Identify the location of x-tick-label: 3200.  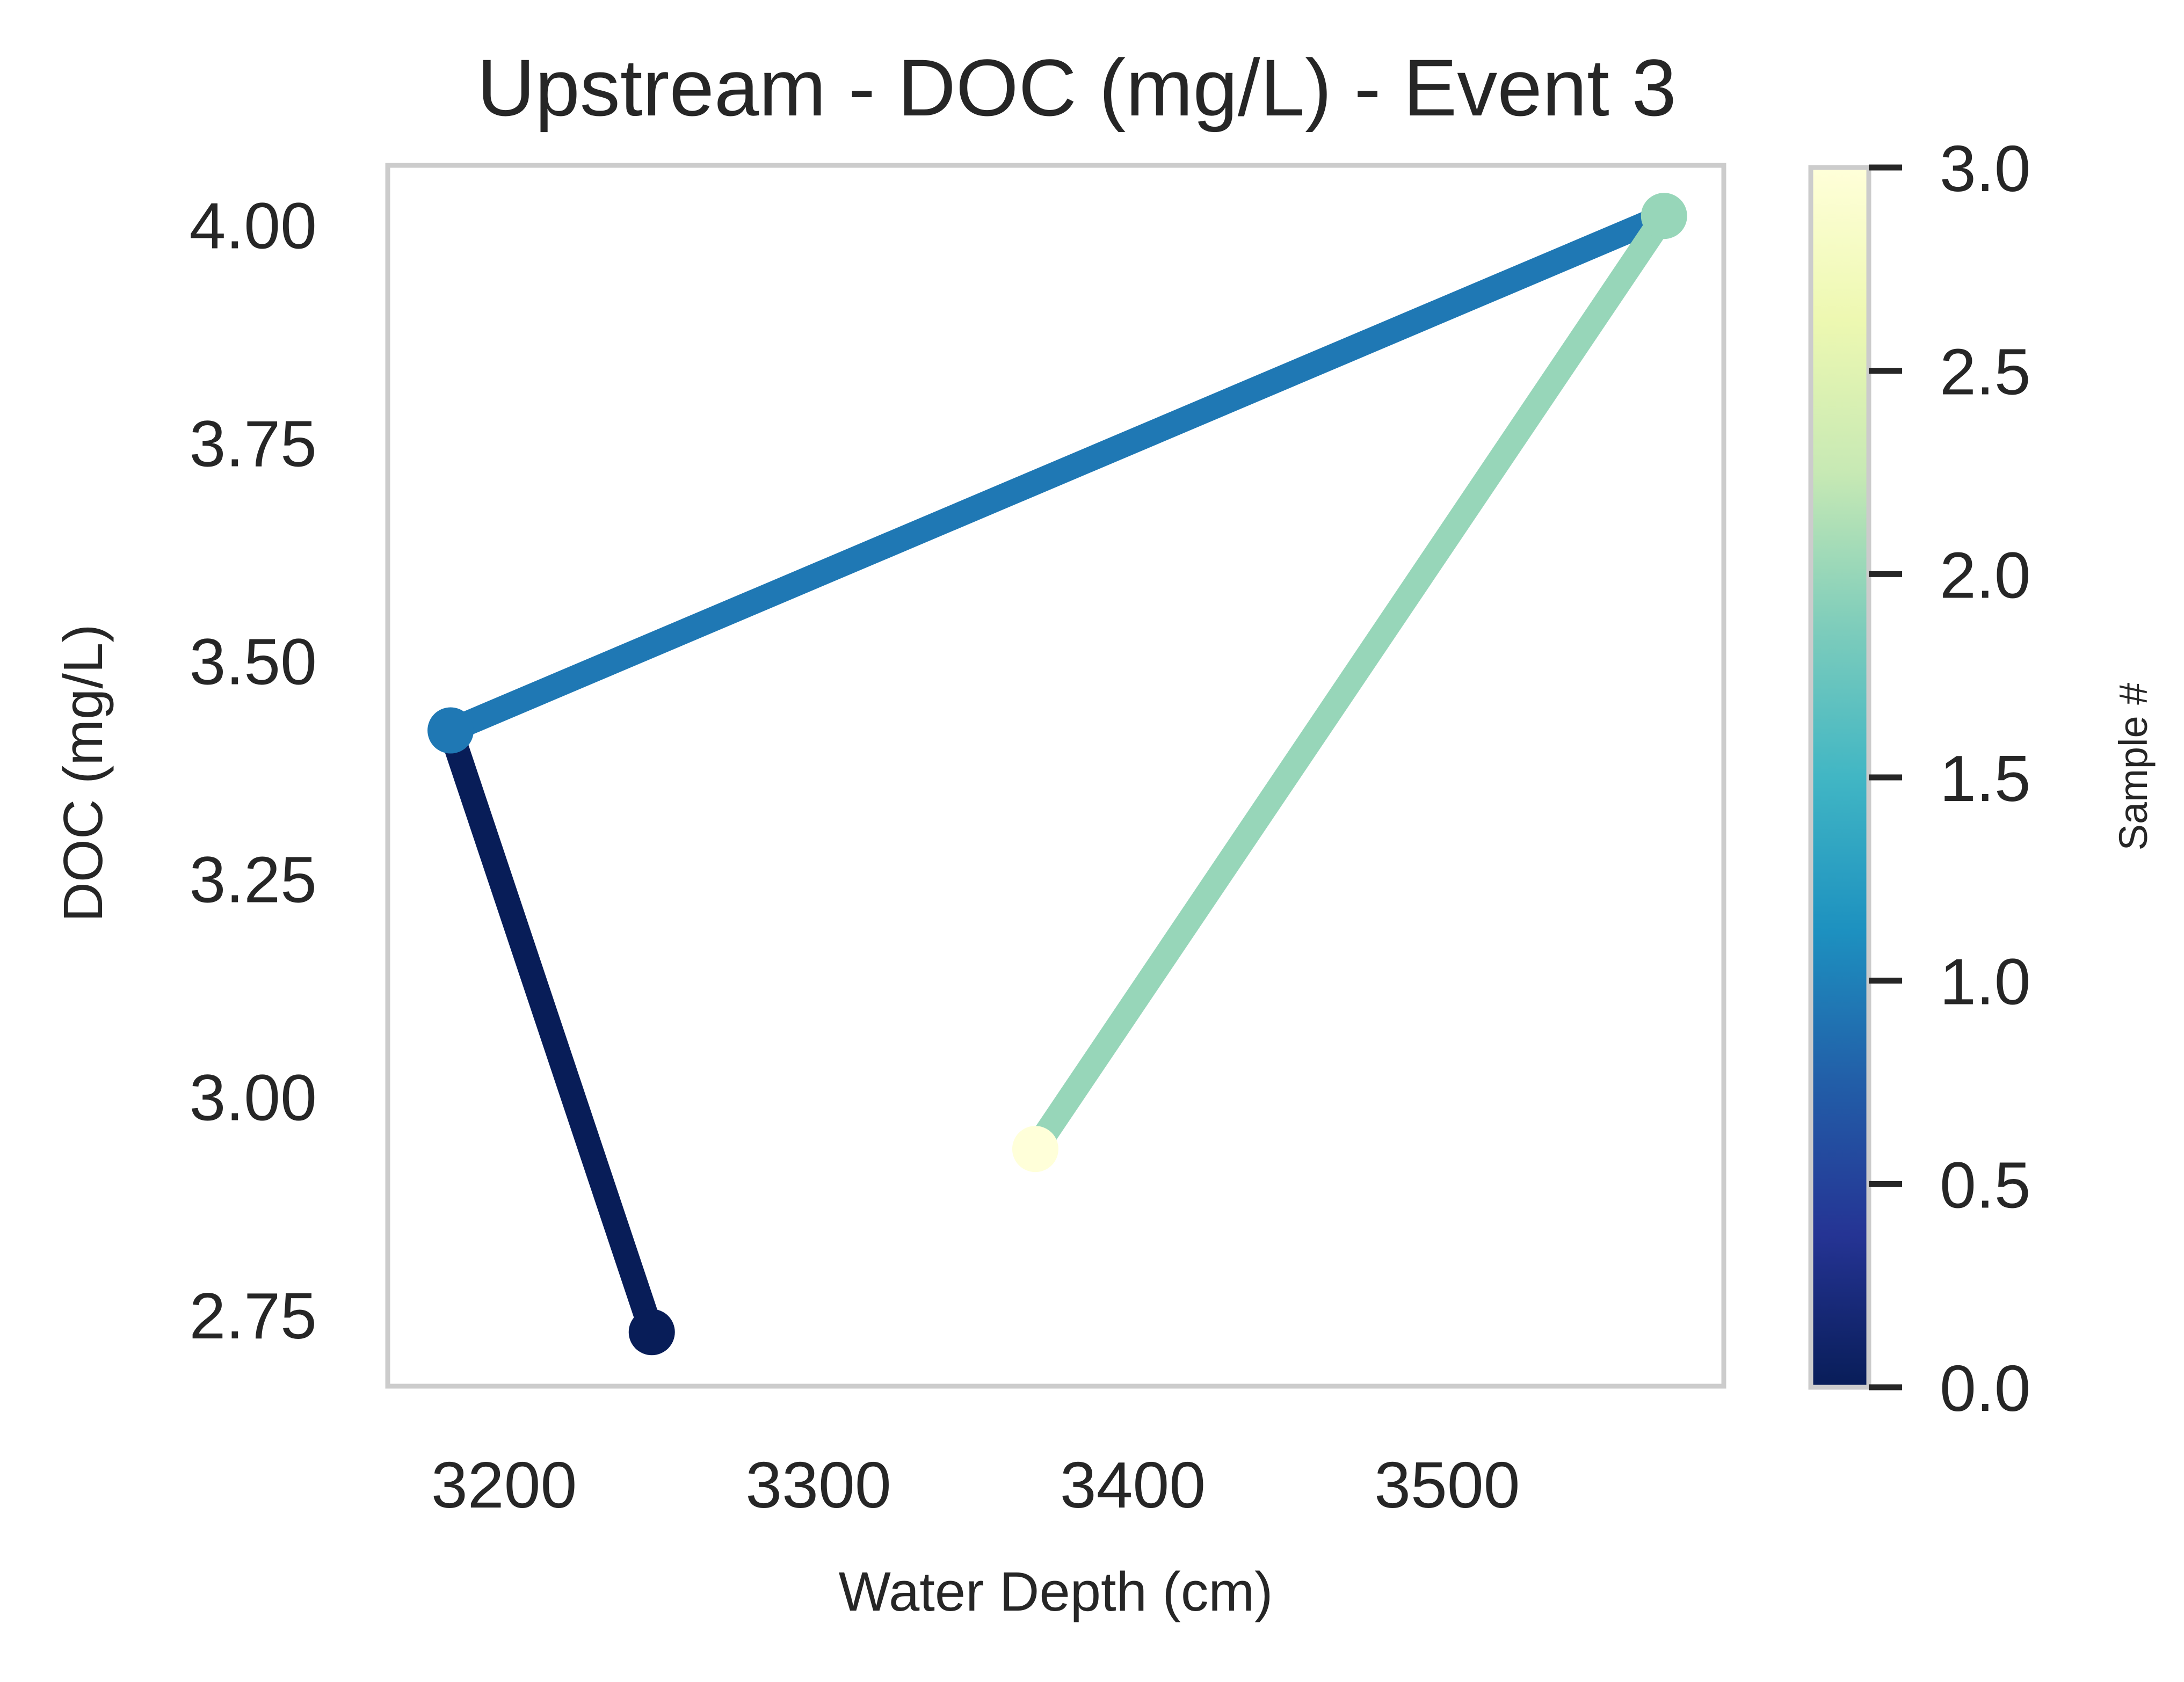
(504, 1484).